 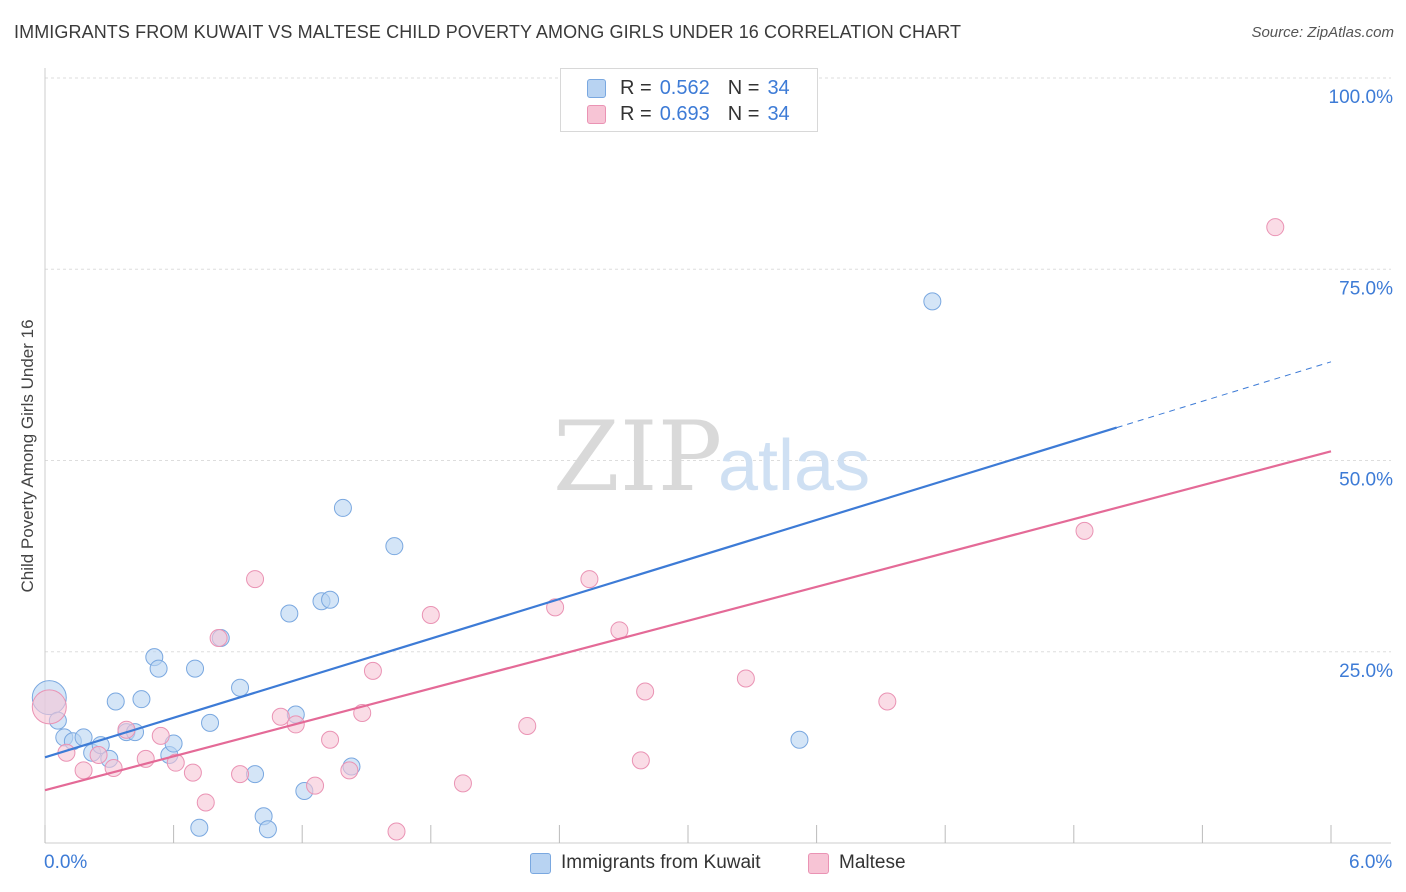 I want to click on legend-row-maltese: R = 0.693 N = 34, so click(x=697, y=114).